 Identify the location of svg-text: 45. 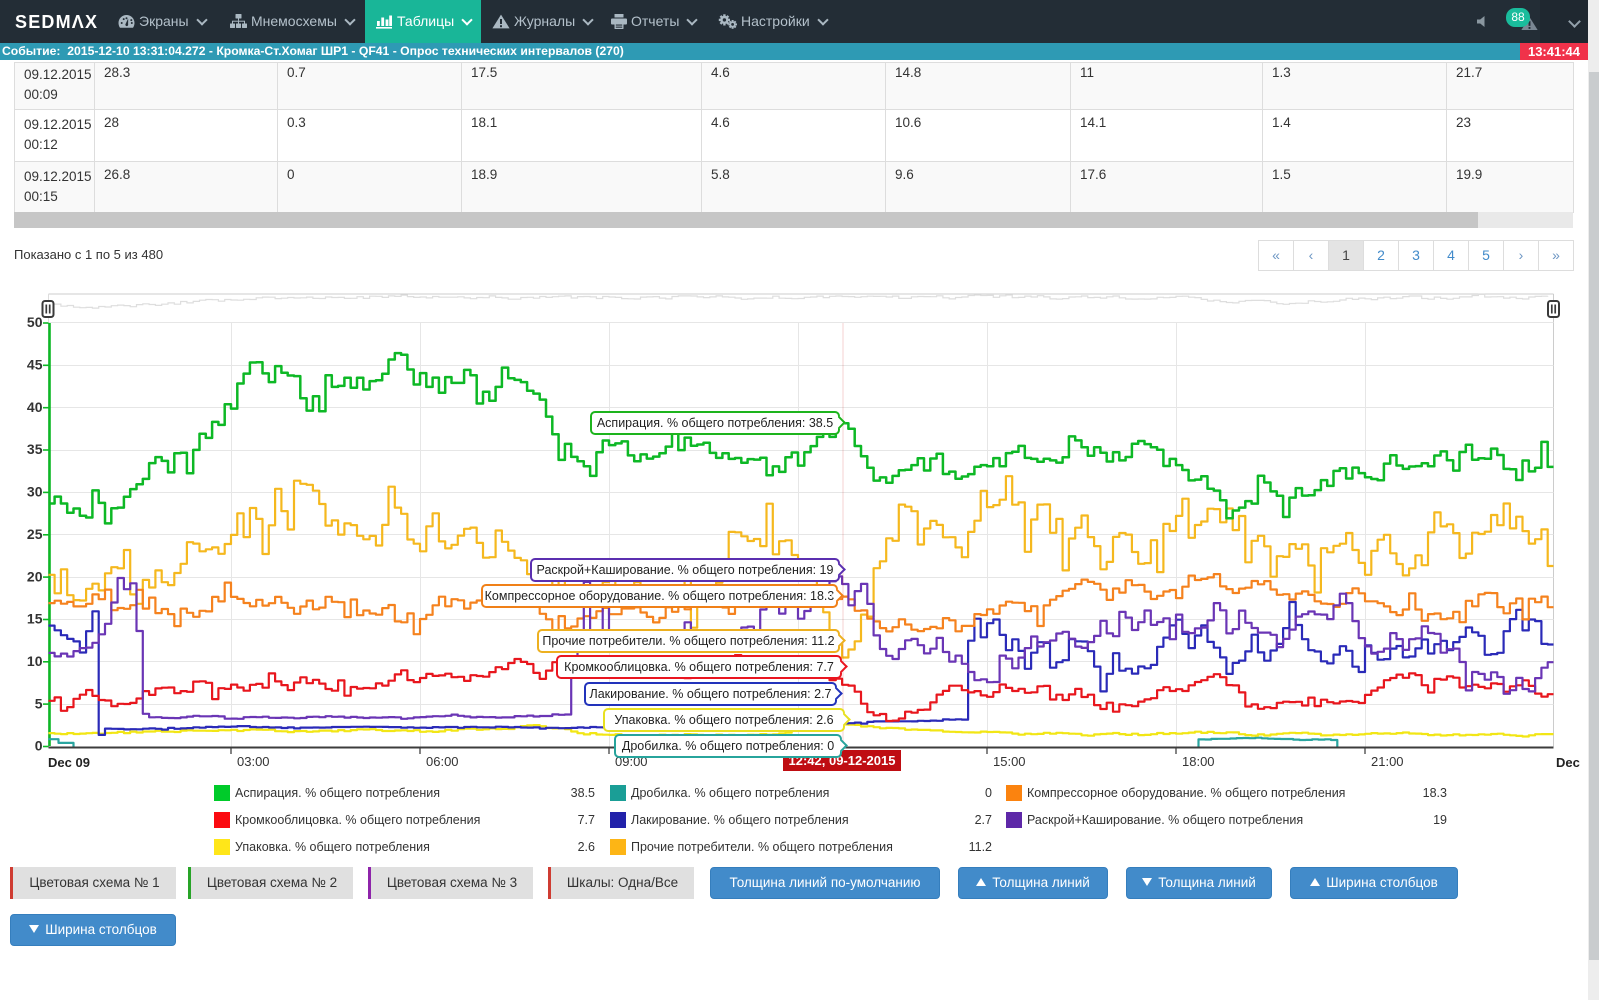
(35, 365).